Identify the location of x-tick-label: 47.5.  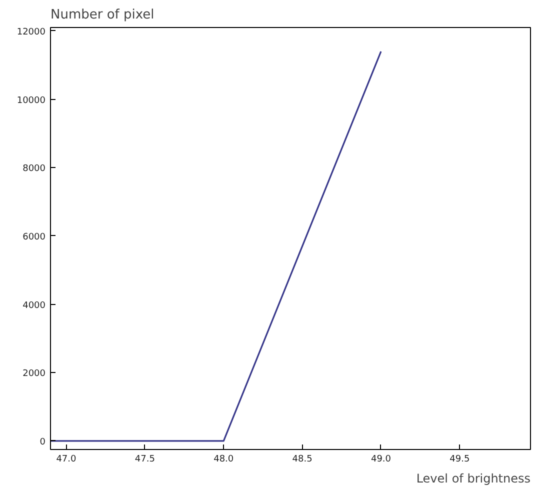
(144, 459).